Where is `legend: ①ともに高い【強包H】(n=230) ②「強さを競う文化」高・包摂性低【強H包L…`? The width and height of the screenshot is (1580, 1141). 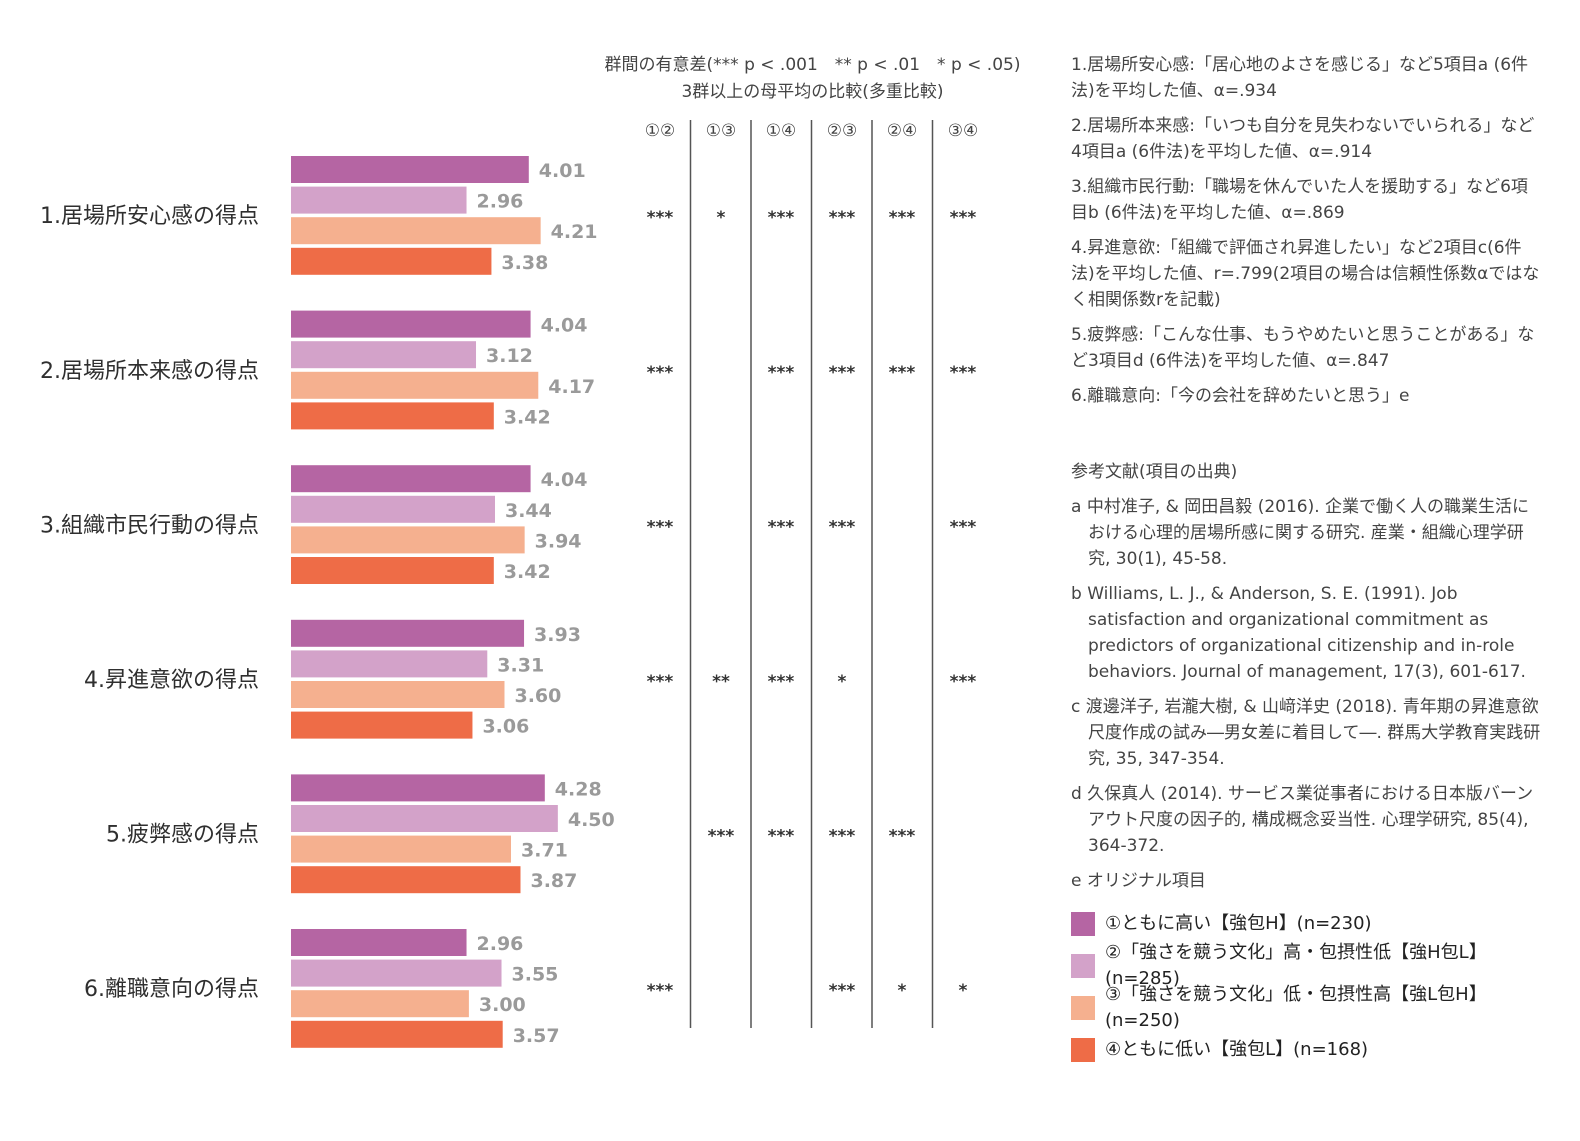
legend: ①ともに高い【強包H】(n=230) ②「強さを競う文化」高・包摂性低【強H包L… is located at coordinates (1306, 987).